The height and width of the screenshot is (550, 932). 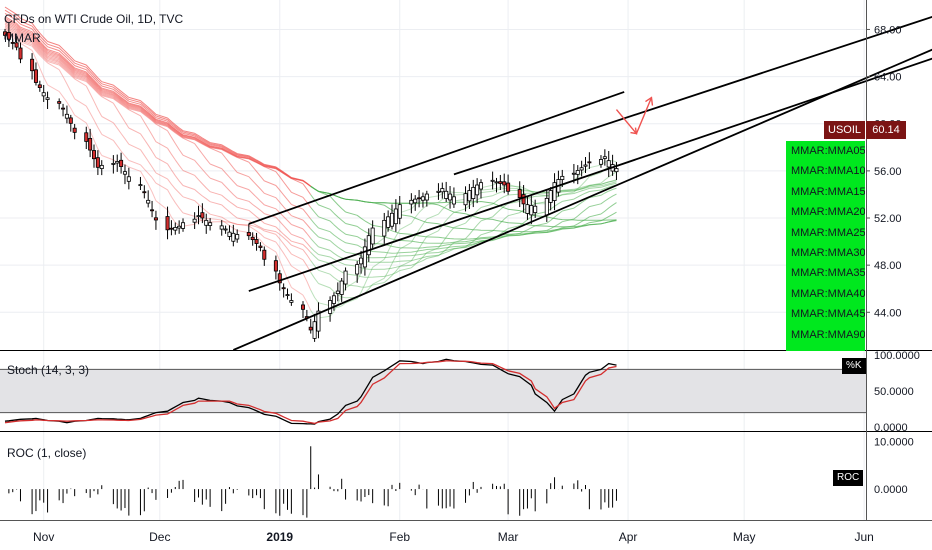 I want to click on legend-item: MMAR:MMA35, so click(x=828, y=273).